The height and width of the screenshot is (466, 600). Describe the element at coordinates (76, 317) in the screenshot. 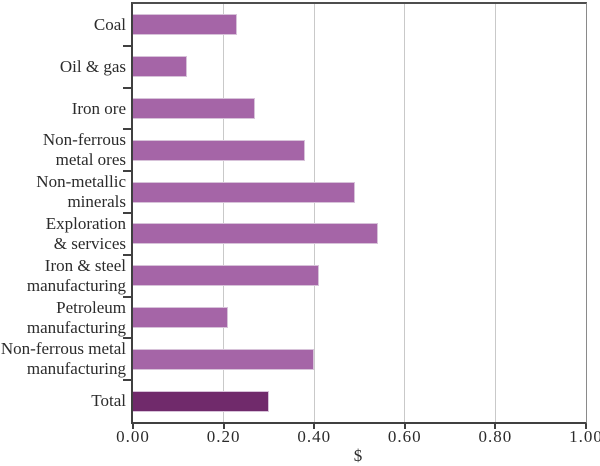

I see `category-label: Petroleum manufacturing` at that location.